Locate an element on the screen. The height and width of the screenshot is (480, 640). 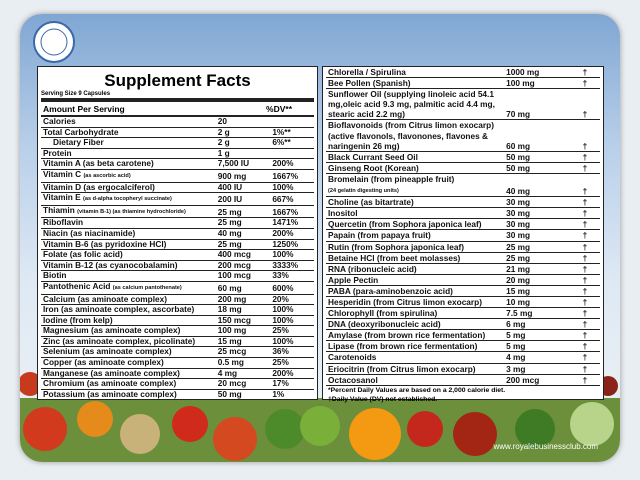
row: Chlorella / Spirulina 1000 mg † is located at coordinates (463, 73).